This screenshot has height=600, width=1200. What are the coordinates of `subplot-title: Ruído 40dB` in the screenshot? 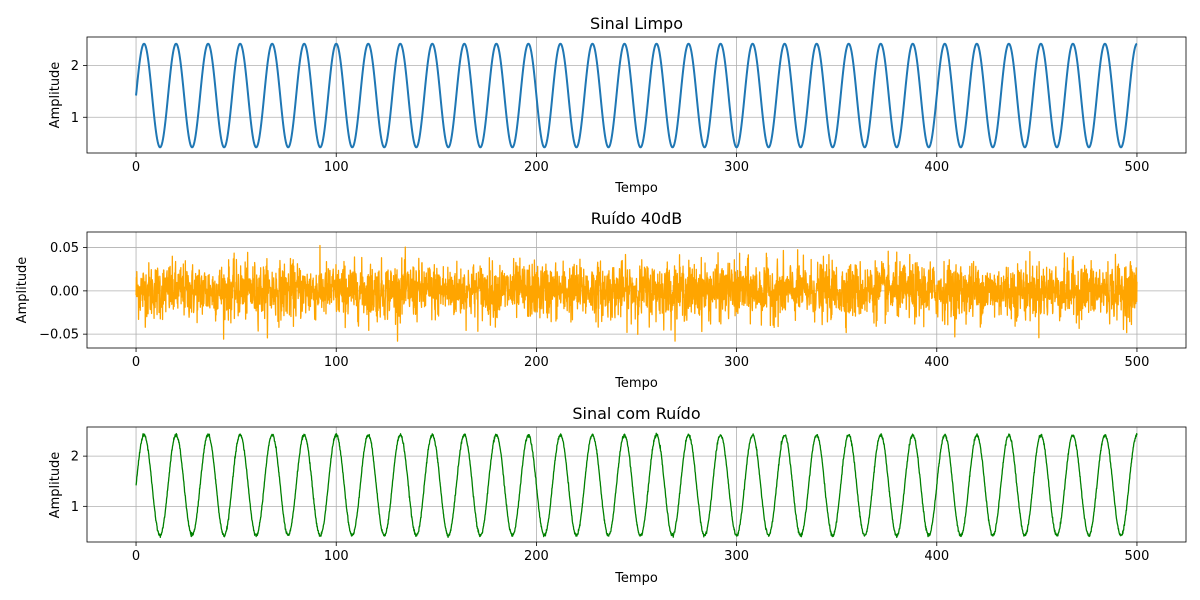 It's located at (637, 218).